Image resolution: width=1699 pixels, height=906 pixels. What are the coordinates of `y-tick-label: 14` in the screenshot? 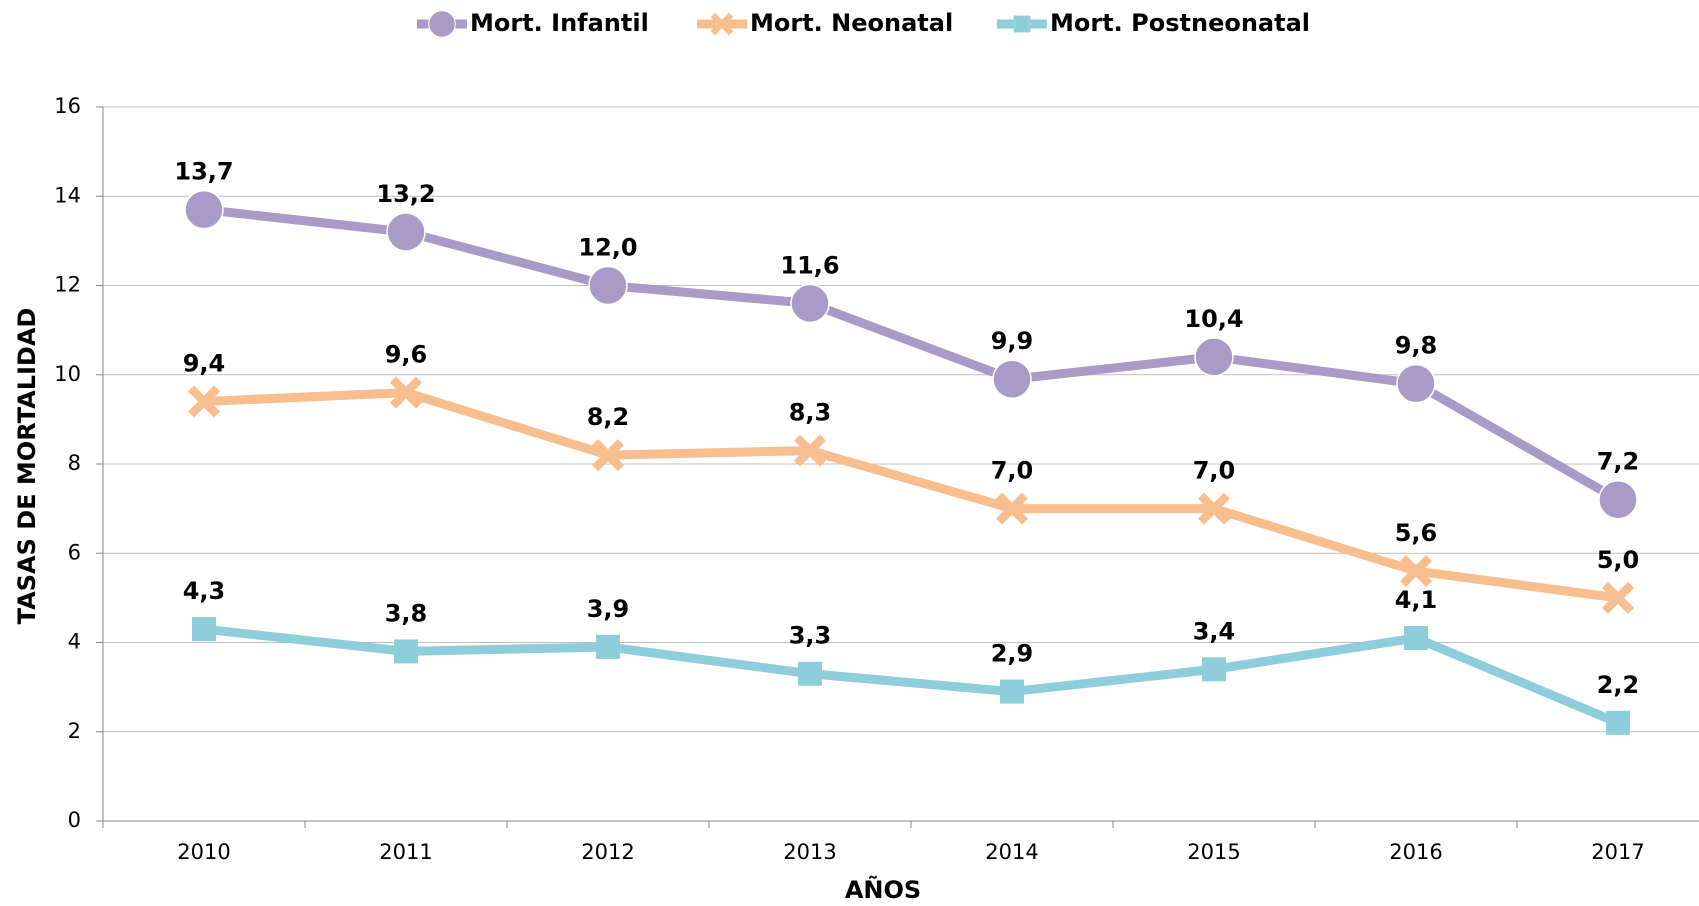 It's located at (67, 195).